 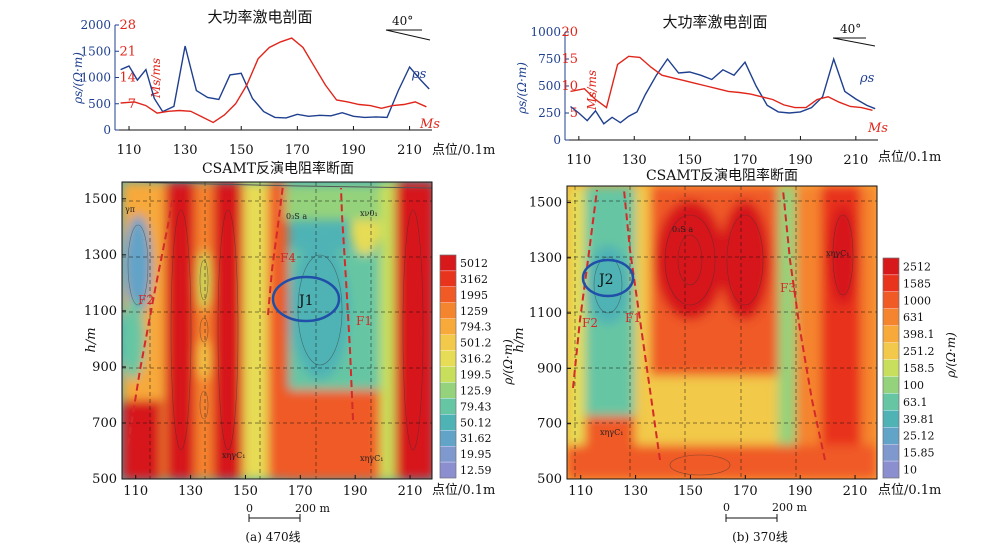 What do you see at coordinates (689, 160) in the screenshot?
I see `x-tick-top-label-b-2: 150` at bounding box center [689, 160].